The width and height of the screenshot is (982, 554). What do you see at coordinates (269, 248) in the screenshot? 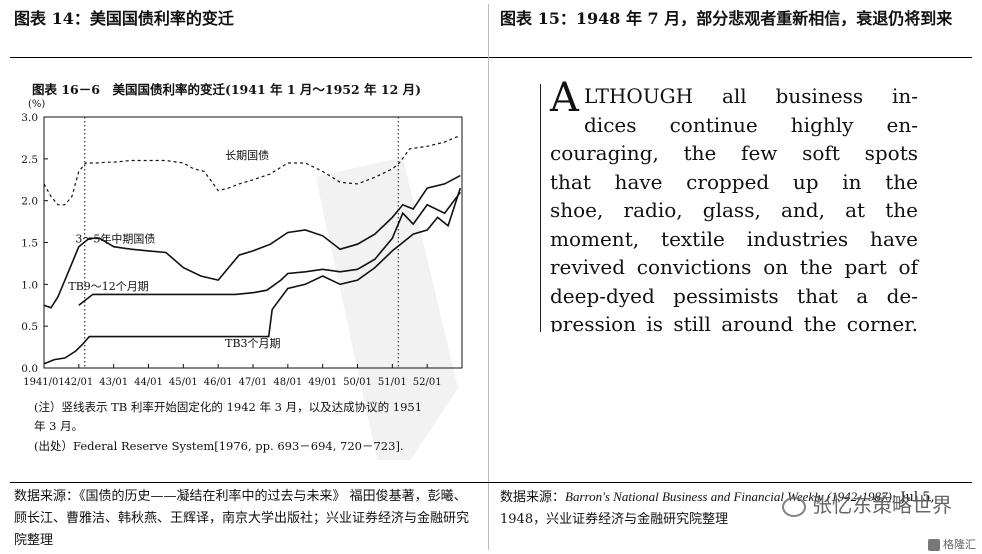
I see `tb-9-12-month-line` at bounding box center [269, 248].